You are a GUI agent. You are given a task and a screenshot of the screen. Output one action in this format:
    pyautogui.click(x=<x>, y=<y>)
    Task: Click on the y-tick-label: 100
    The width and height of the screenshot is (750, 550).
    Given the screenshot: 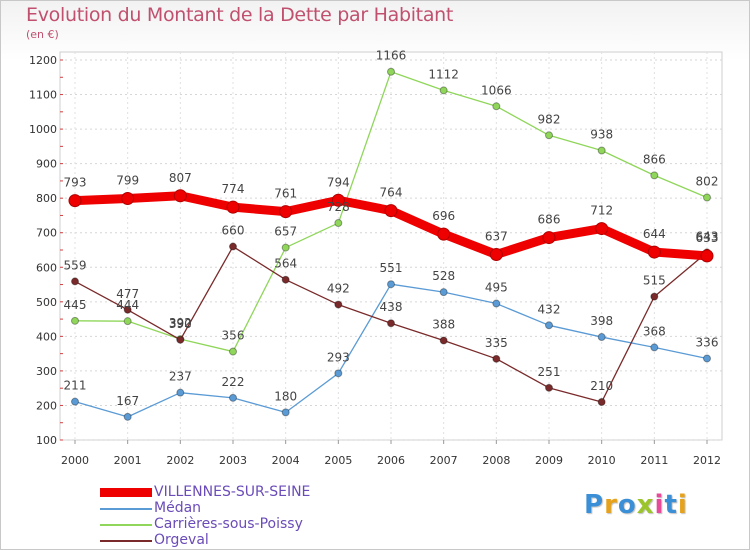 What is the action you would take?
    pyautogui.click(x=46, y=440)
    